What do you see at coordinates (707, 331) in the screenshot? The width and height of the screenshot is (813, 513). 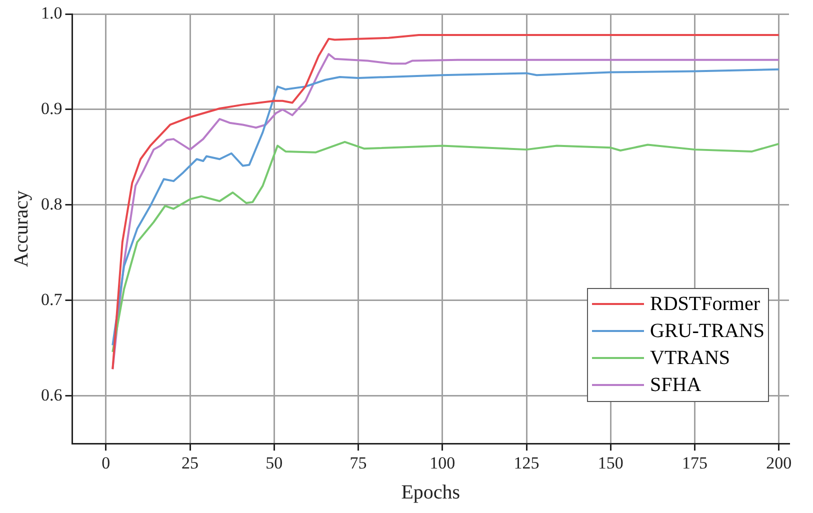 I see `legend-label: GRU-TRANS` at bounding box center [707, 331].